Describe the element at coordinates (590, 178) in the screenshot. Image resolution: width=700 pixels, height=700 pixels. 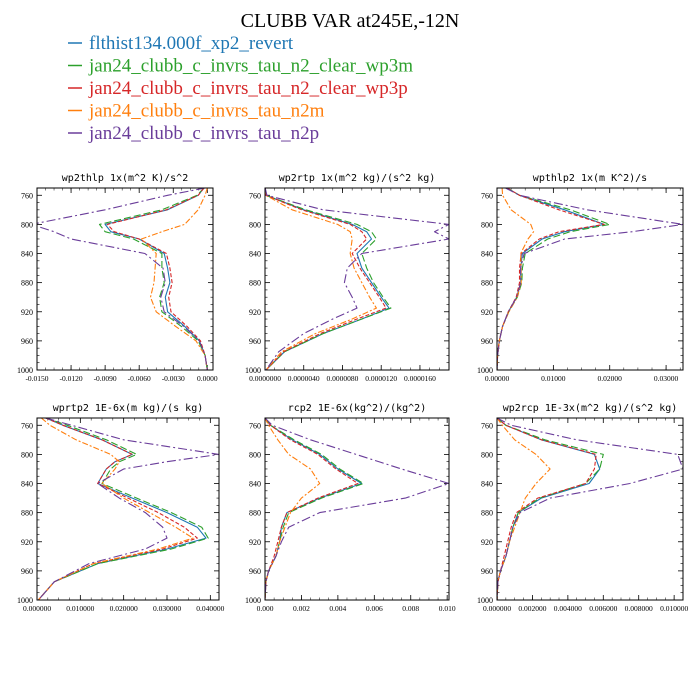
I see `panel-title: wpthlp2 1x(m K^2)/s` at that location.